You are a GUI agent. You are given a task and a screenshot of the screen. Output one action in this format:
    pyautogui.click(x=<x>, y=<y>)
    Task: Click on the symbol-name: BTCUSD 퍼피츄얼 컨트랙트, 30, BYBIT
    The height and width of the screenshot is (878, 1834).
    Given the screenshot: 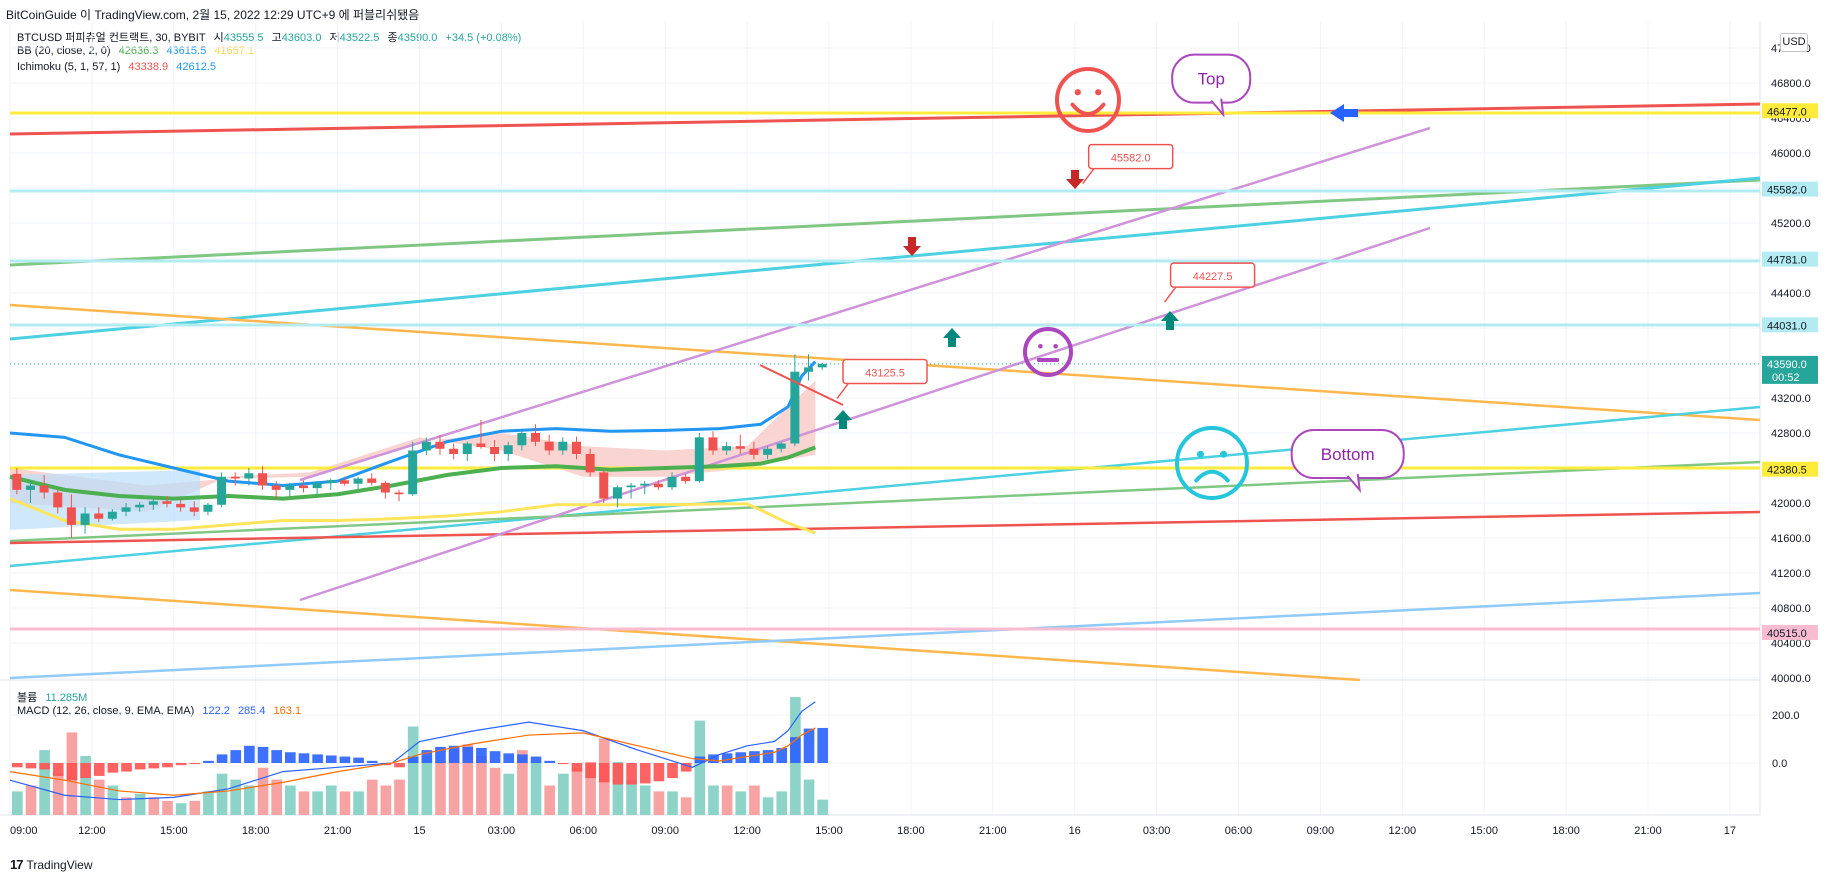 What is the action you would take?
    pyautogui.click(x=111, y=38)
    